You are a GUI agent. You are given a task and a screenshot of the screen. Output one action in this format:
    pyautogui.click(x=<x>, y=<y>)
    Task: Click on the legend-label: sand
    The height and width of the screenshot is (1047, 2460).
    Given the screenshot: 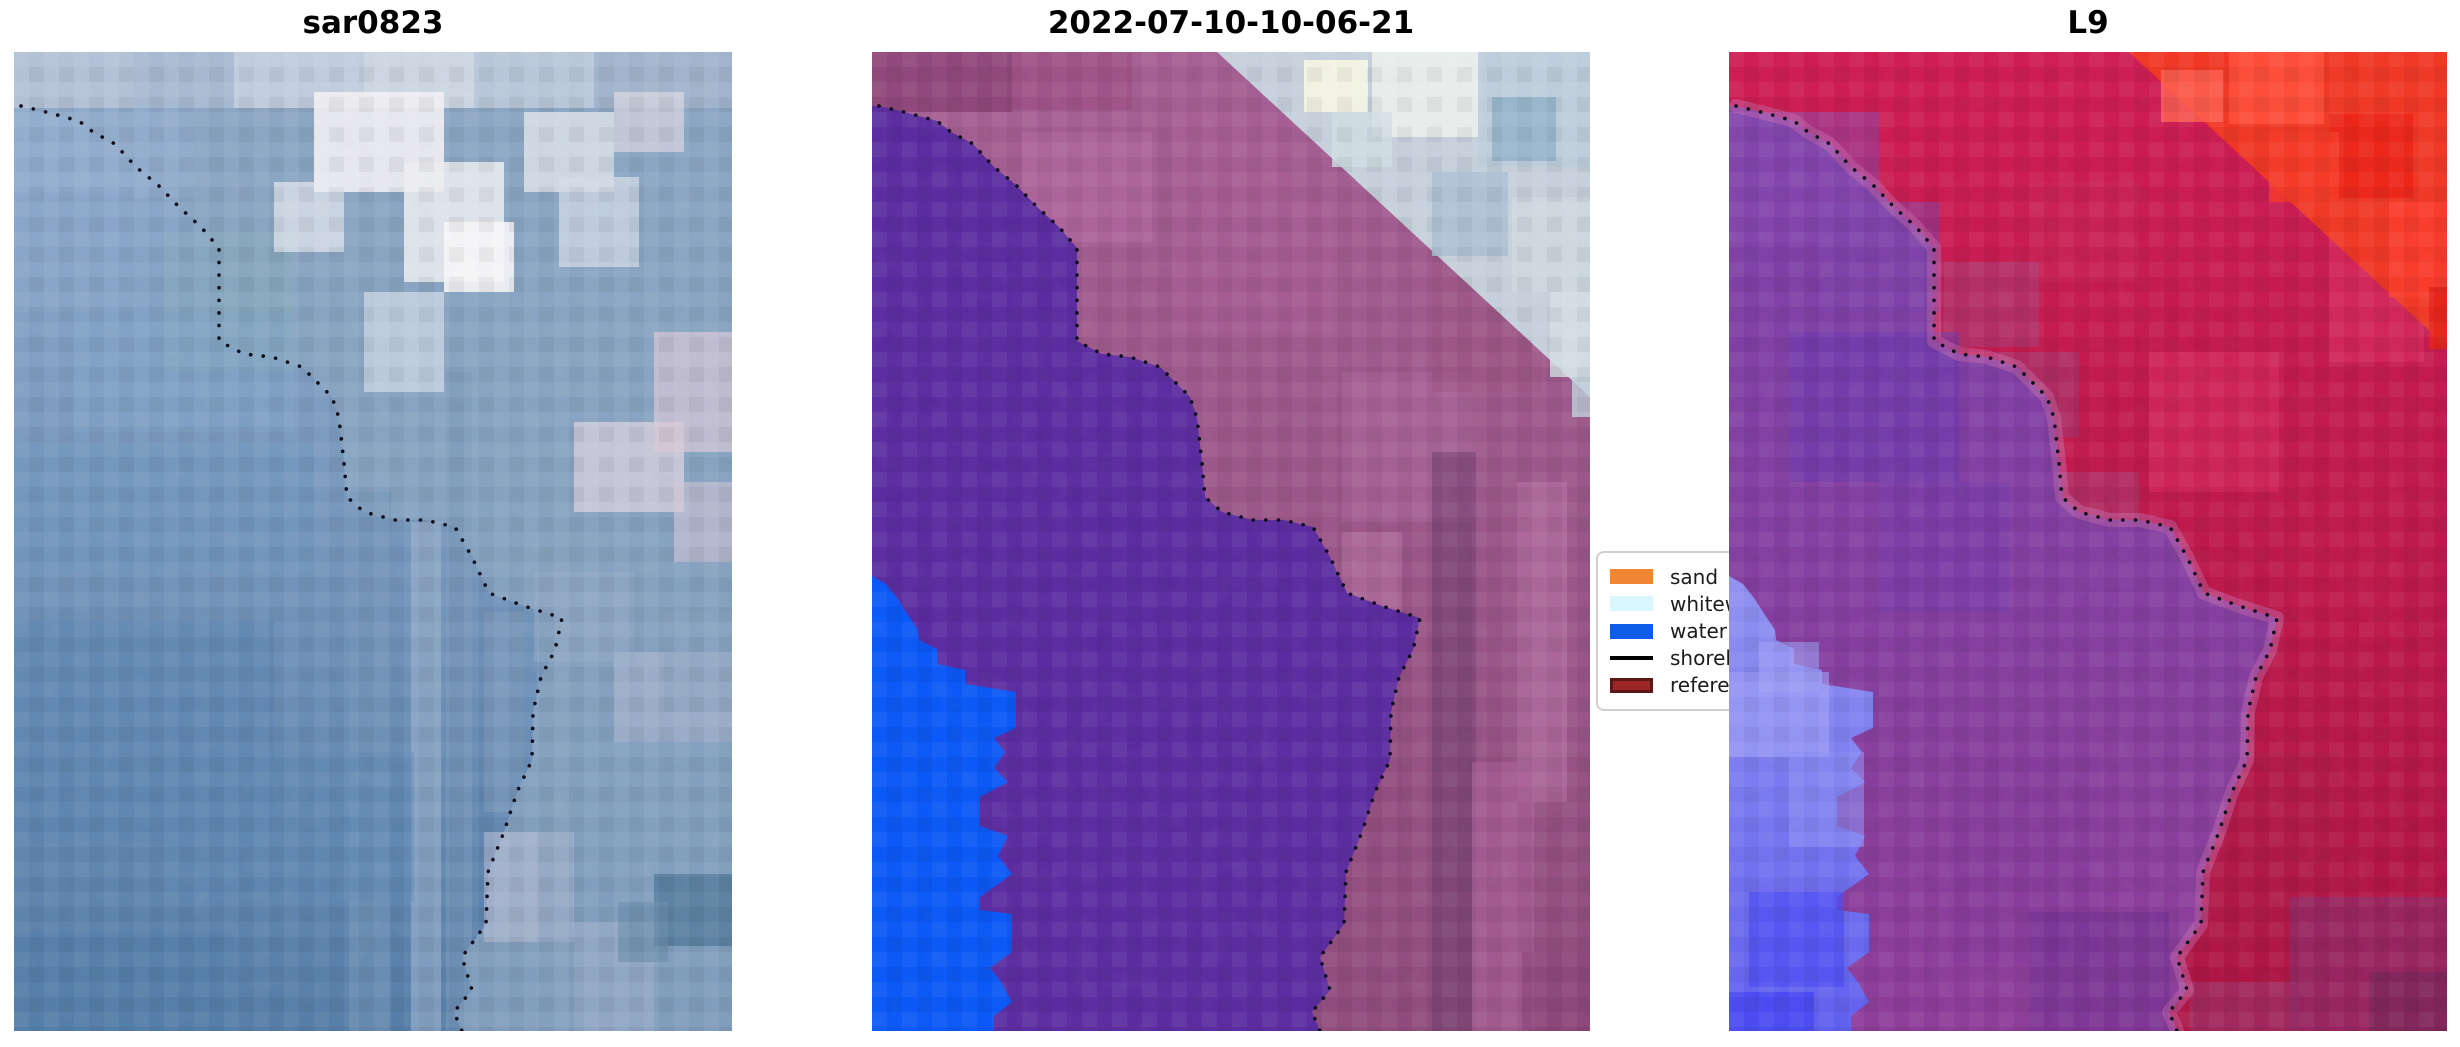 What is the action you would take?
    pyautogui.click(x=1694, y=576)
    